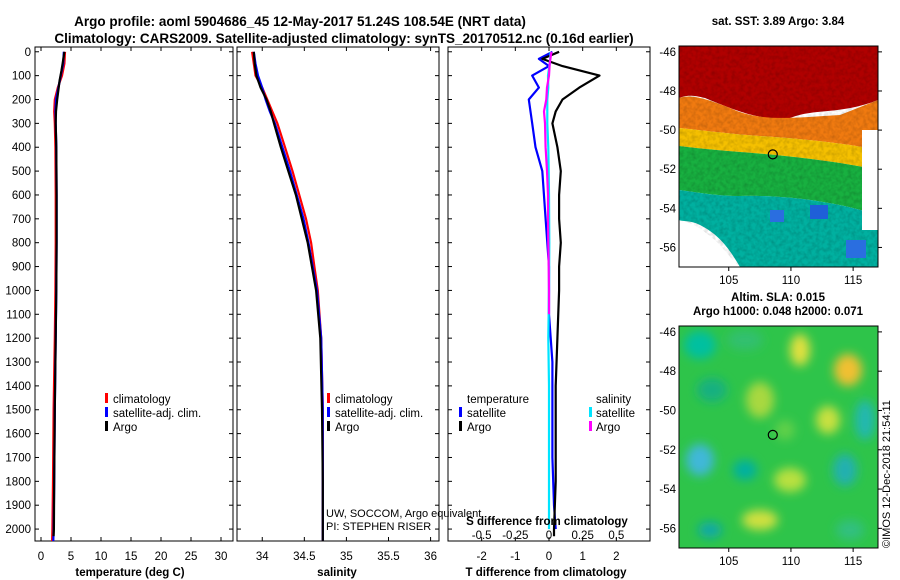 This screenshot has width=900, height=580. I want to click on temperature-legend: climatology satellite-adj. clim. Argo, so click(153, 413).